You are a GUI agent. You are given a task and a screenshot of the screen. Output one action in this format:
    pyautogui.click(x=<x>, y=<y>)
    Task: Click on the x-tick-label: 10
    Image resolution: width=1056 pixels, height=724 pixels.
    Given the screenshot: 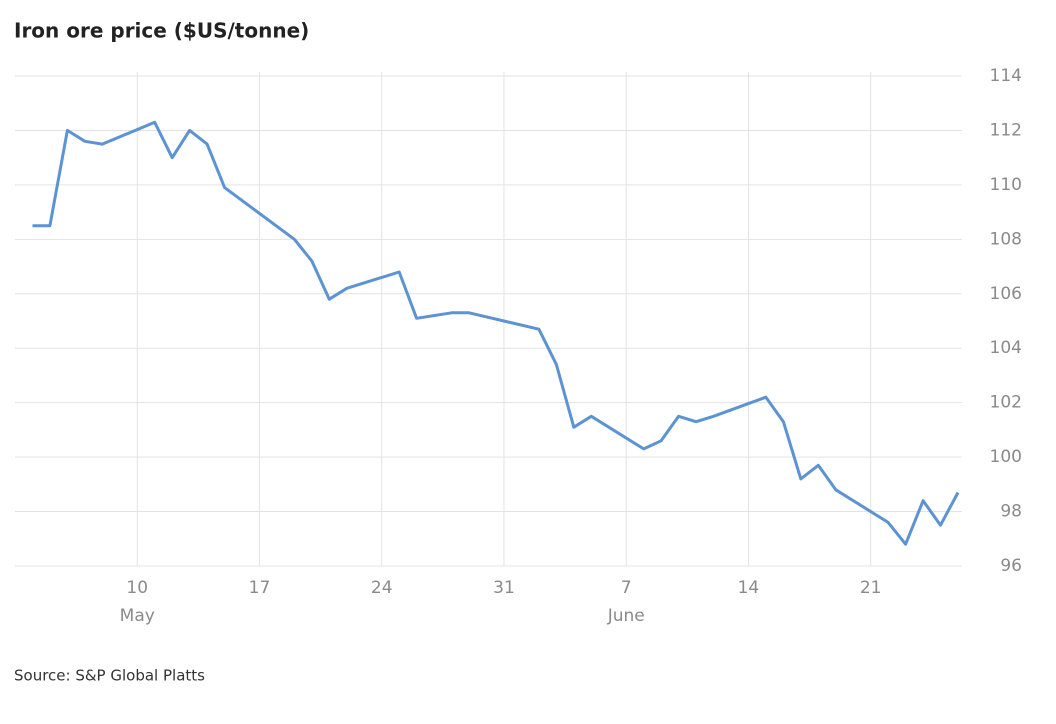 What is the action you would take?
    pyautogui.click(x=137, y=588)
    